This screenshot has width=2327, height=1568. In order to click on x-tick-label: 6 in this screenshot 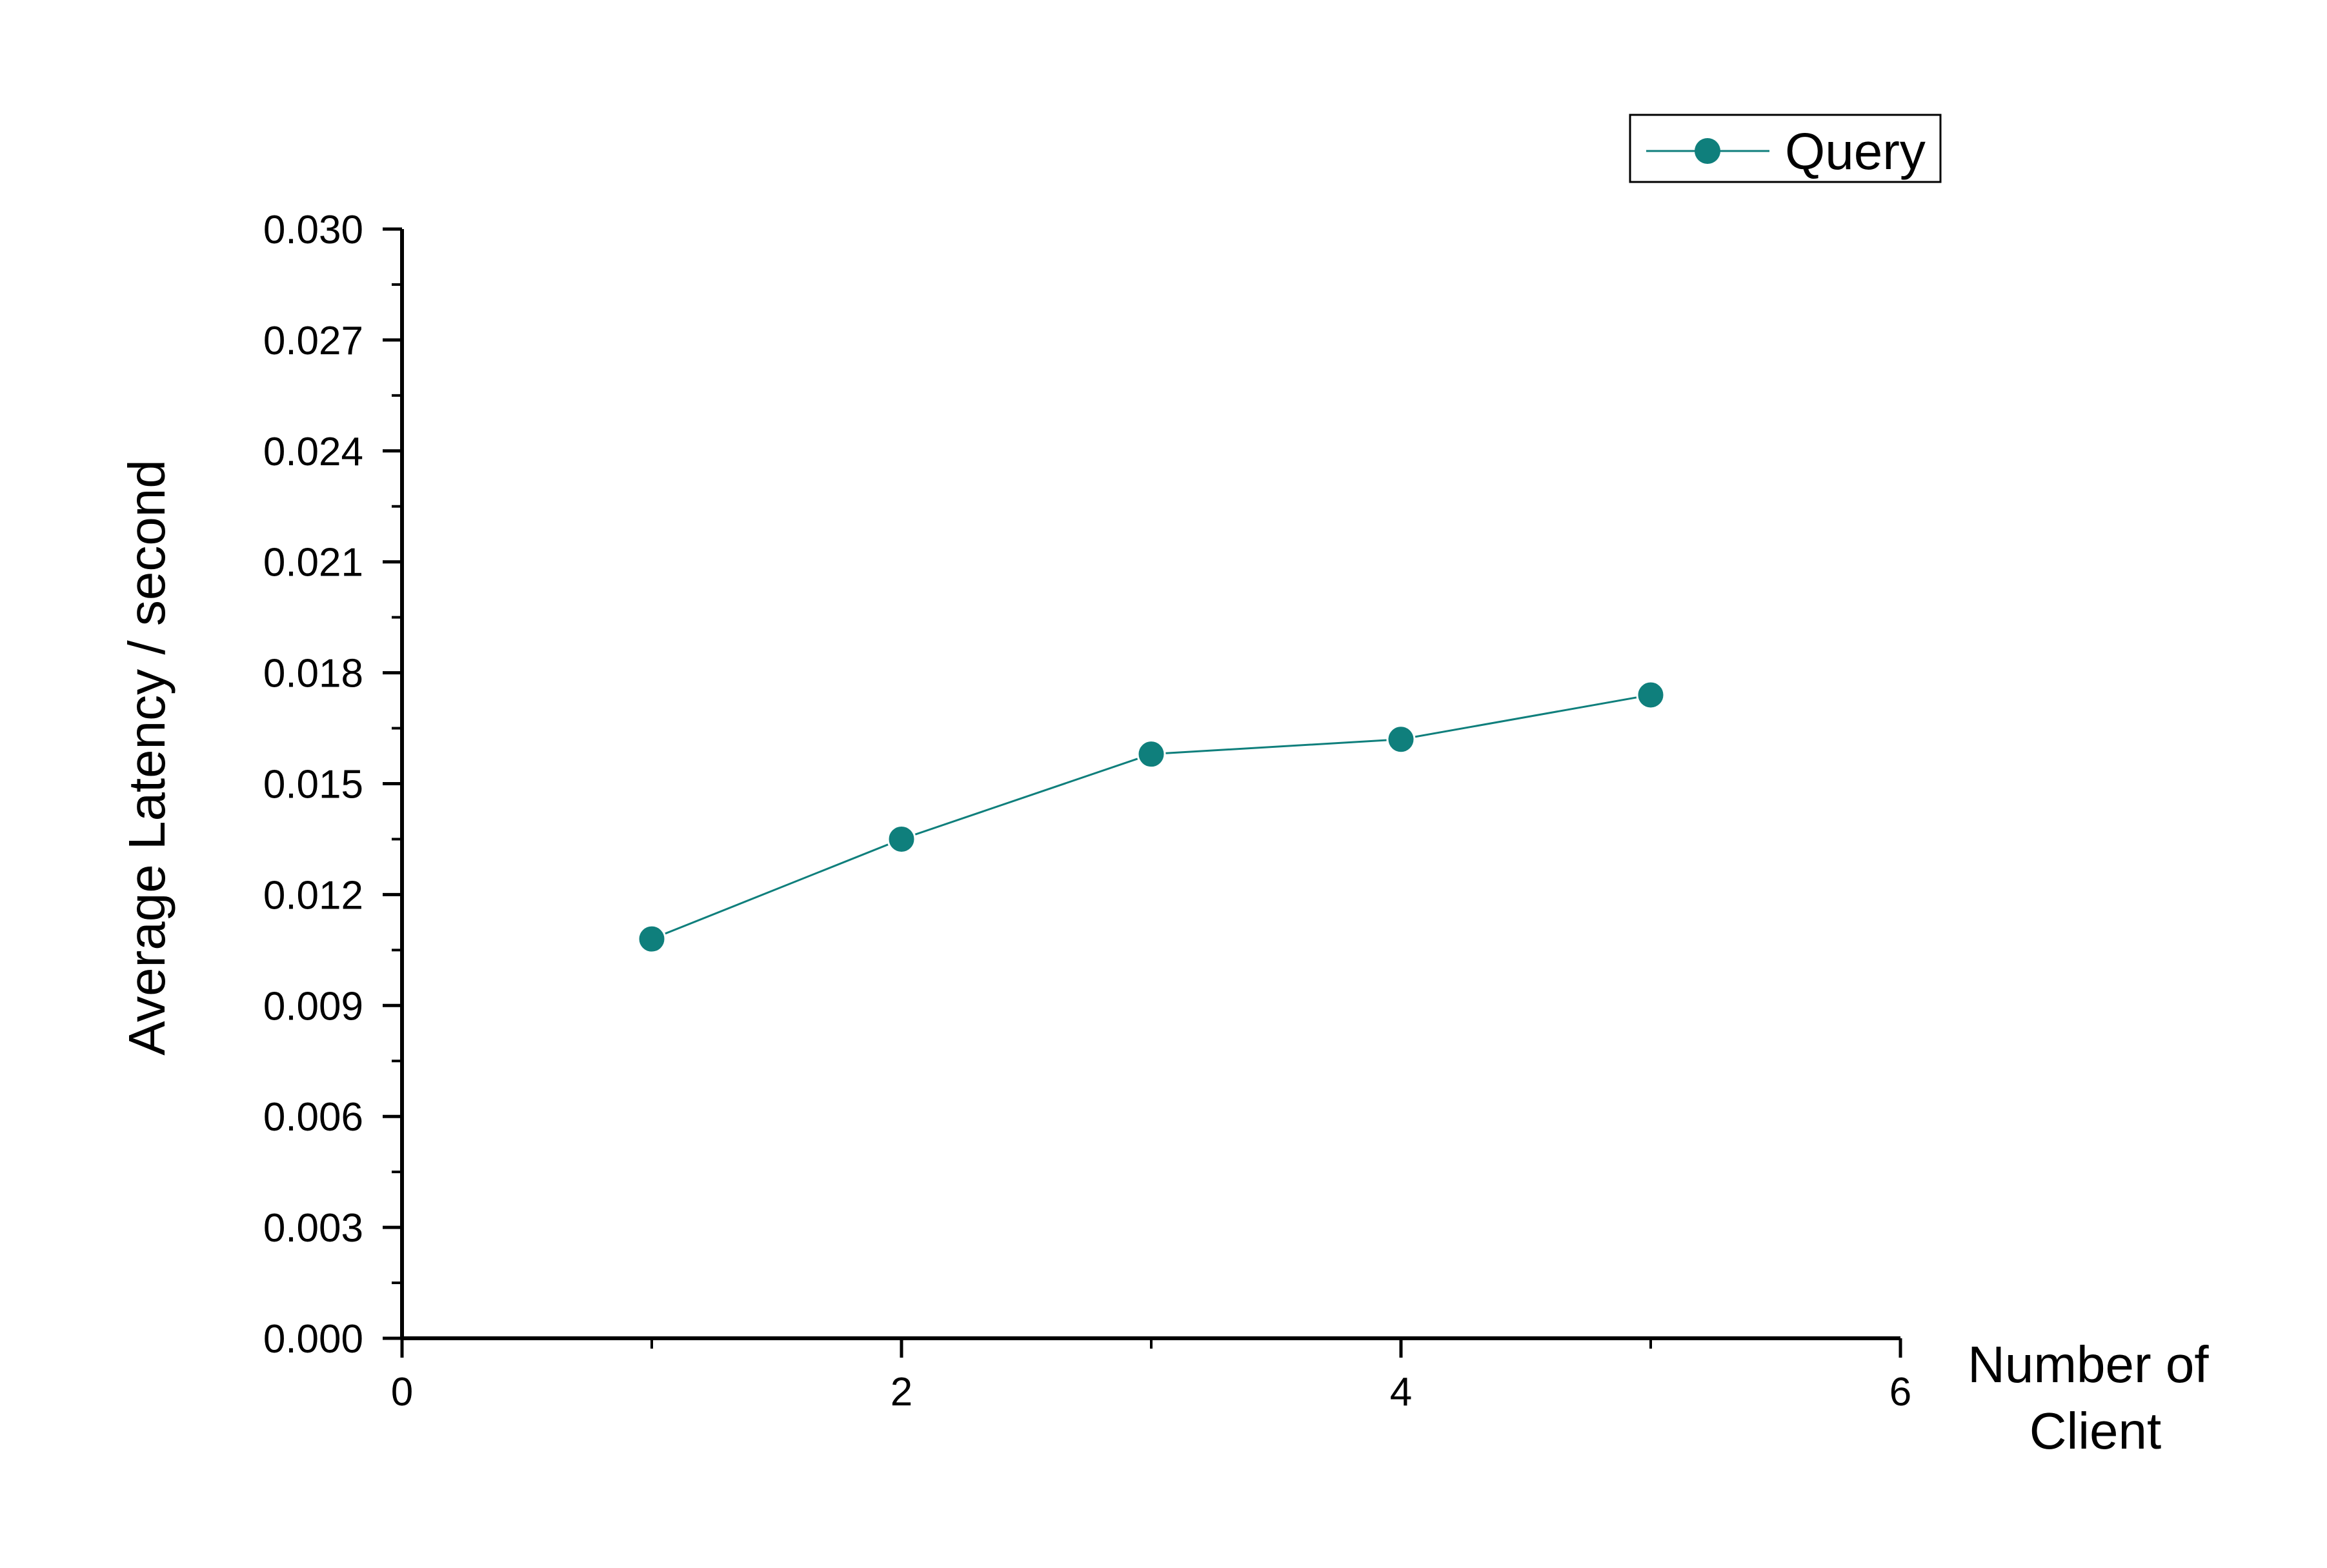, I will do `click(1900, 1392)`.